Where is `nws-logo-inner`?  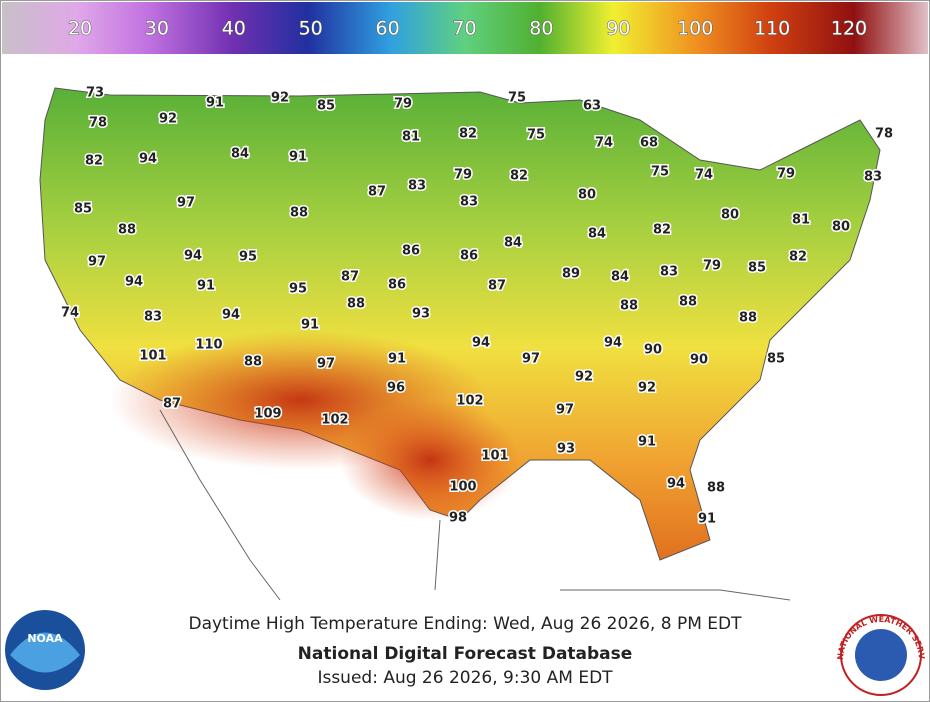 nws-logo-inner is located at coordinates (881, 655).